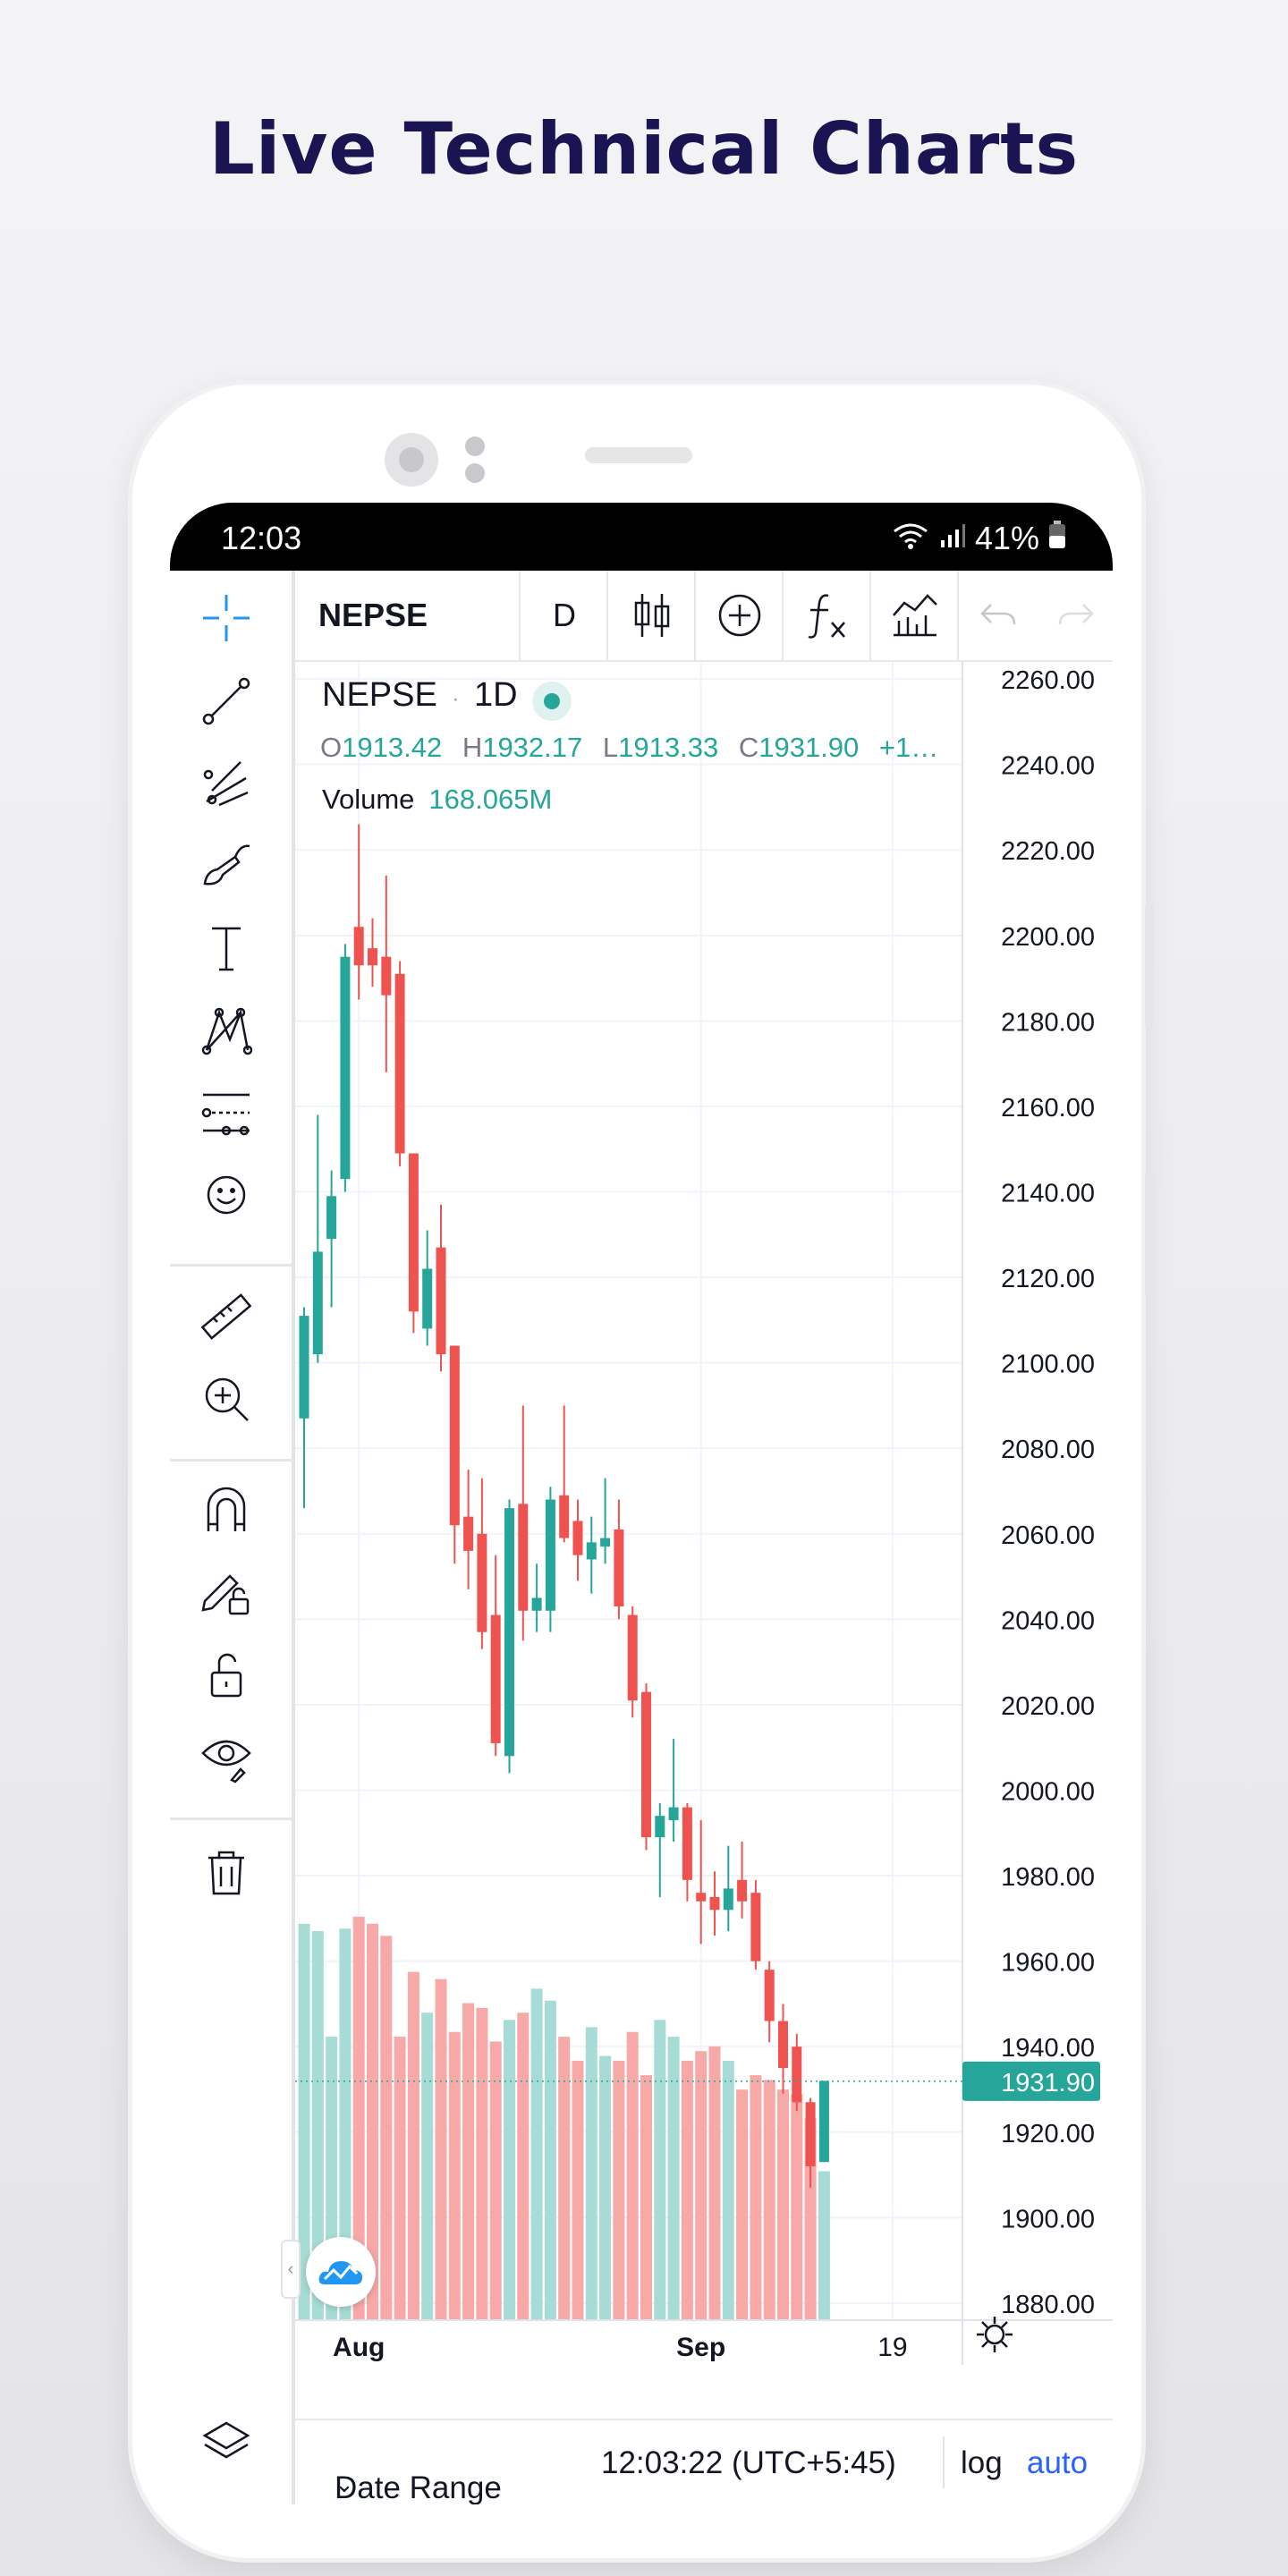 The height and width of the screenshot is (2576, 1288). What do you see at coordinates (610, 747) in the screenshot?
I see `low-label: L` at bounding box center [610, 747].